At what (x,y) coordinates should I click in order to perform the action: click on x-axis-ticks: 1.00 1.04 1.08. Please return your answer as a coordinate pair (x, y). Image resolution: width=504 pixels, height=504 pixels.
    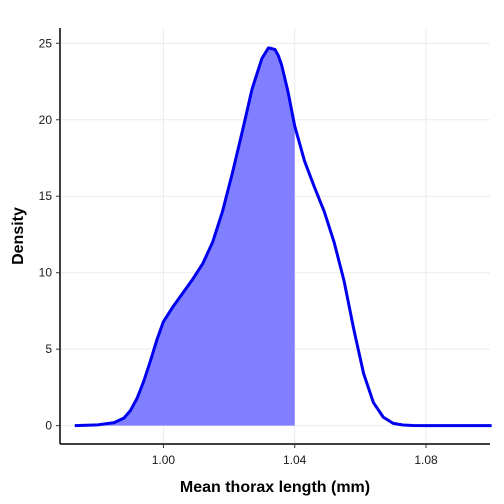
    Looking at the image, I should click on (295, 455).